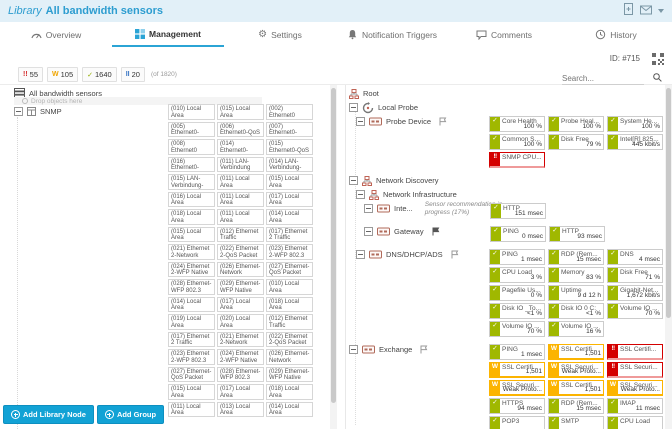 Image resolution: width=672 pixels, height=429 pixels. Describe the element at coordinates (65, 93) in the screenshot. I see `library-root-label: All bandwidth sensors` at that location.